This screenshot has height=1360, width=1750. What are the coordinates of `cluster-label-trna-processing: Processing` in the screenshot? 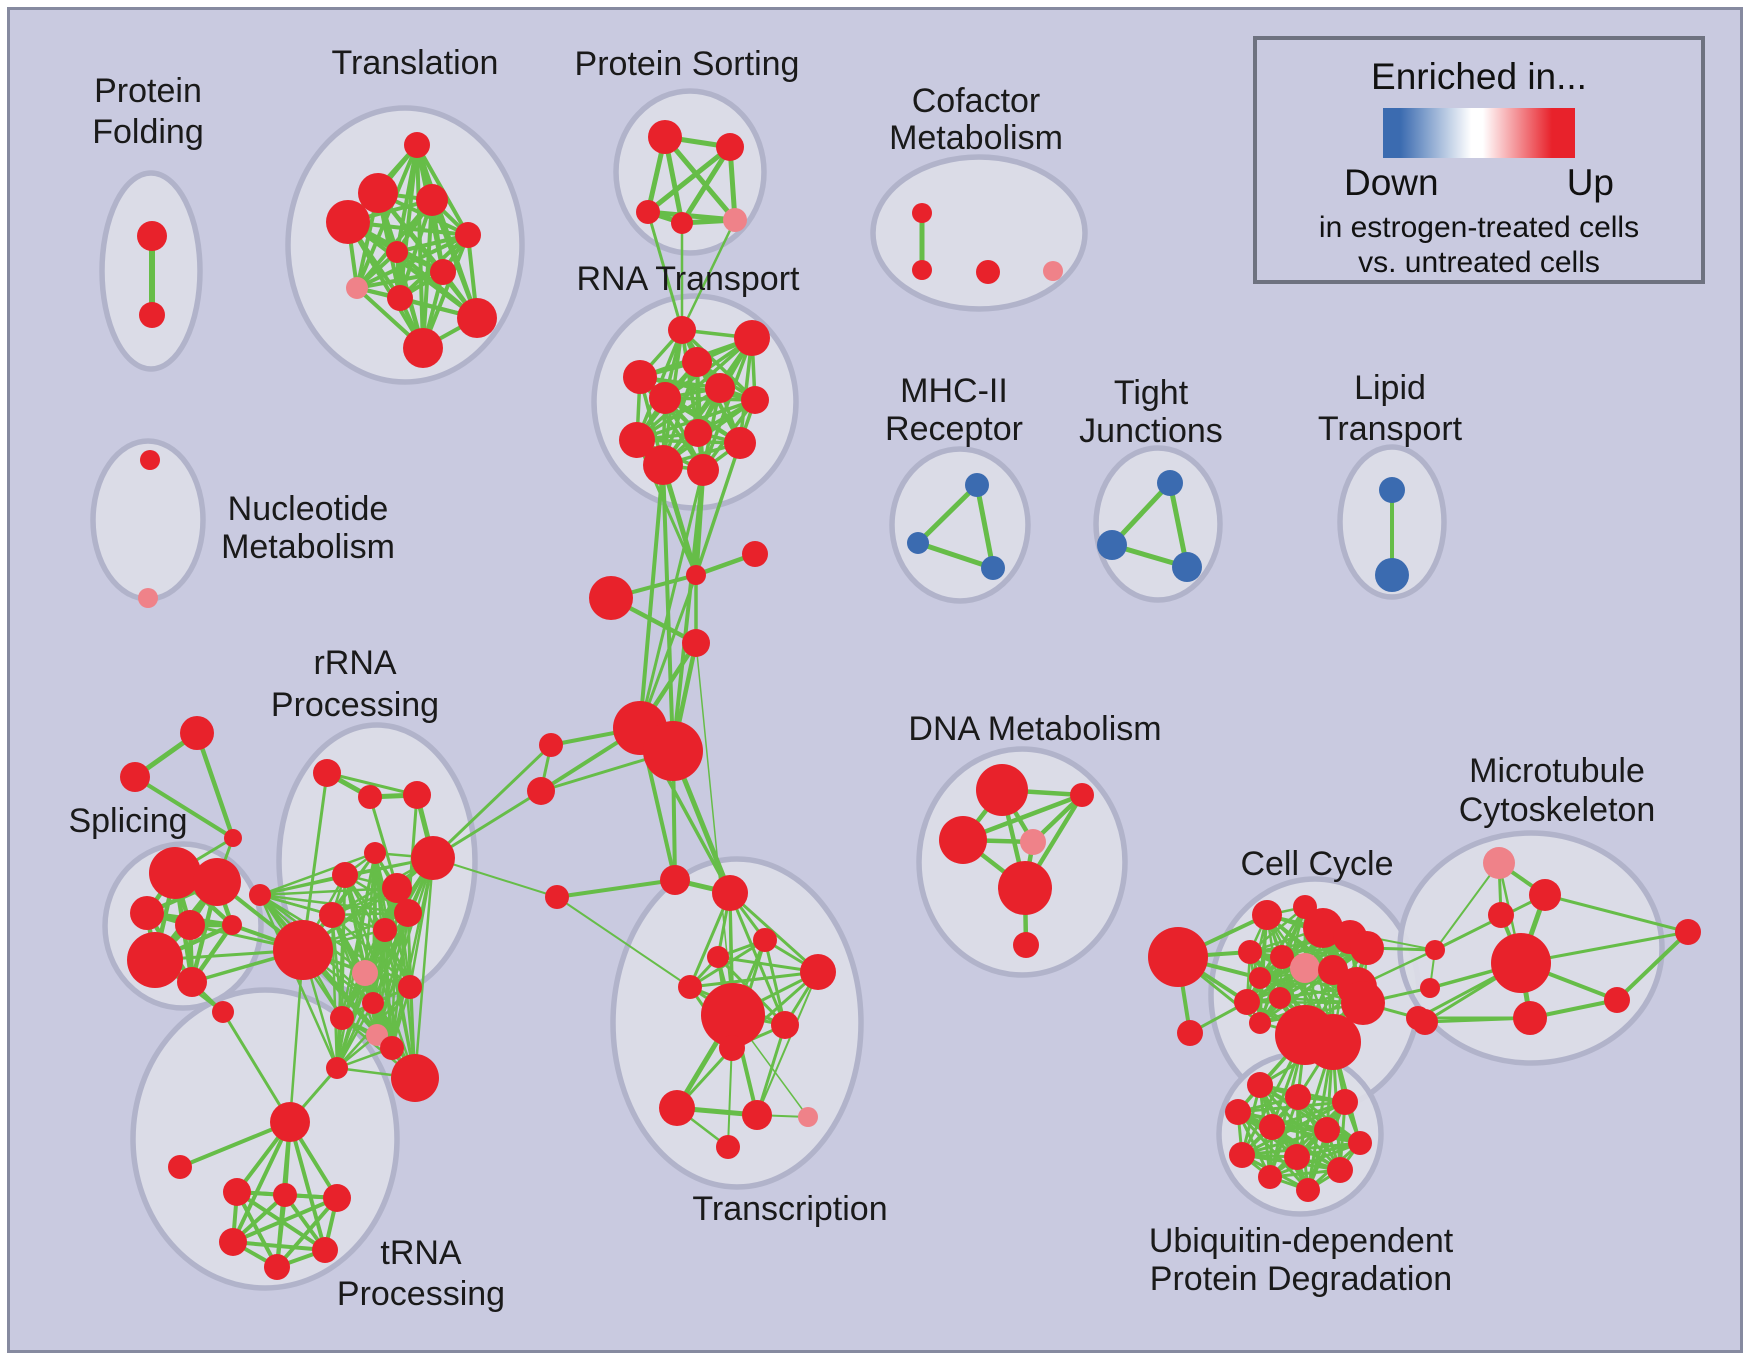 It's located at (421, 1294).